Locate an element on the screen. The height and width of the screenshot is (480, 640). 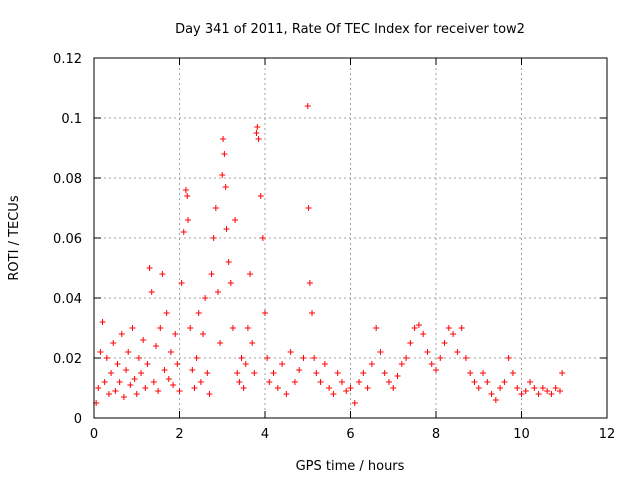
y-tick-labels: 0 0.02 0.04 0.06 0.08 0.1 0.12 is located at coordinates (67, 239).